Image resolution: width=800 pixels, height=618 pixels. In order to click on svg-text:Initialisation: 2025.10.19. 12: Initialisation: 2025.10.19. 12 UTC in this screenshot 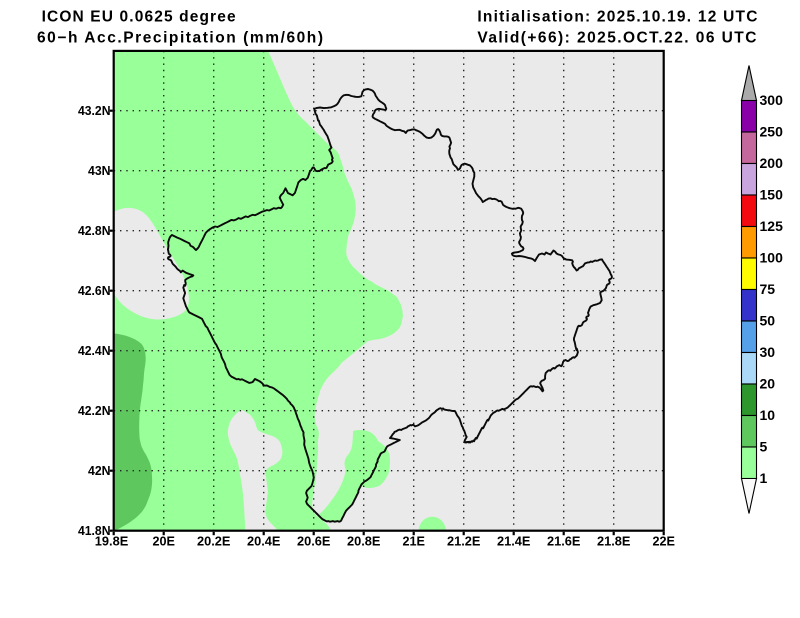, I will do `click(617, 16)`.